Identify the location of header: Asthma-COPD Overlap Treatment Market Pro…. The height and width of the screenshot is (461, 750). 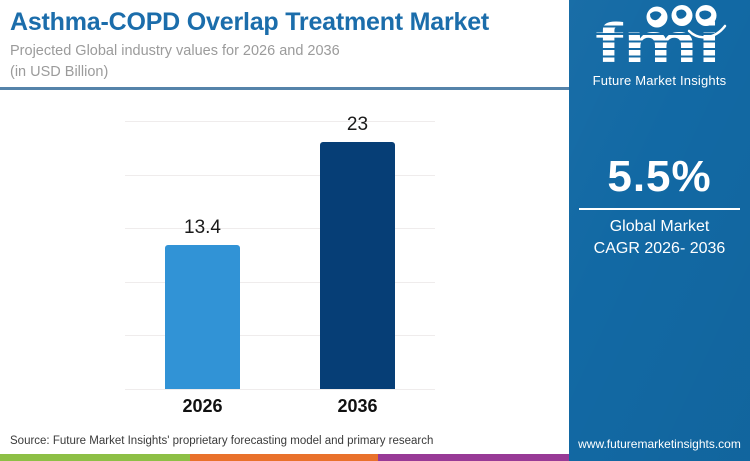
(285, 45).